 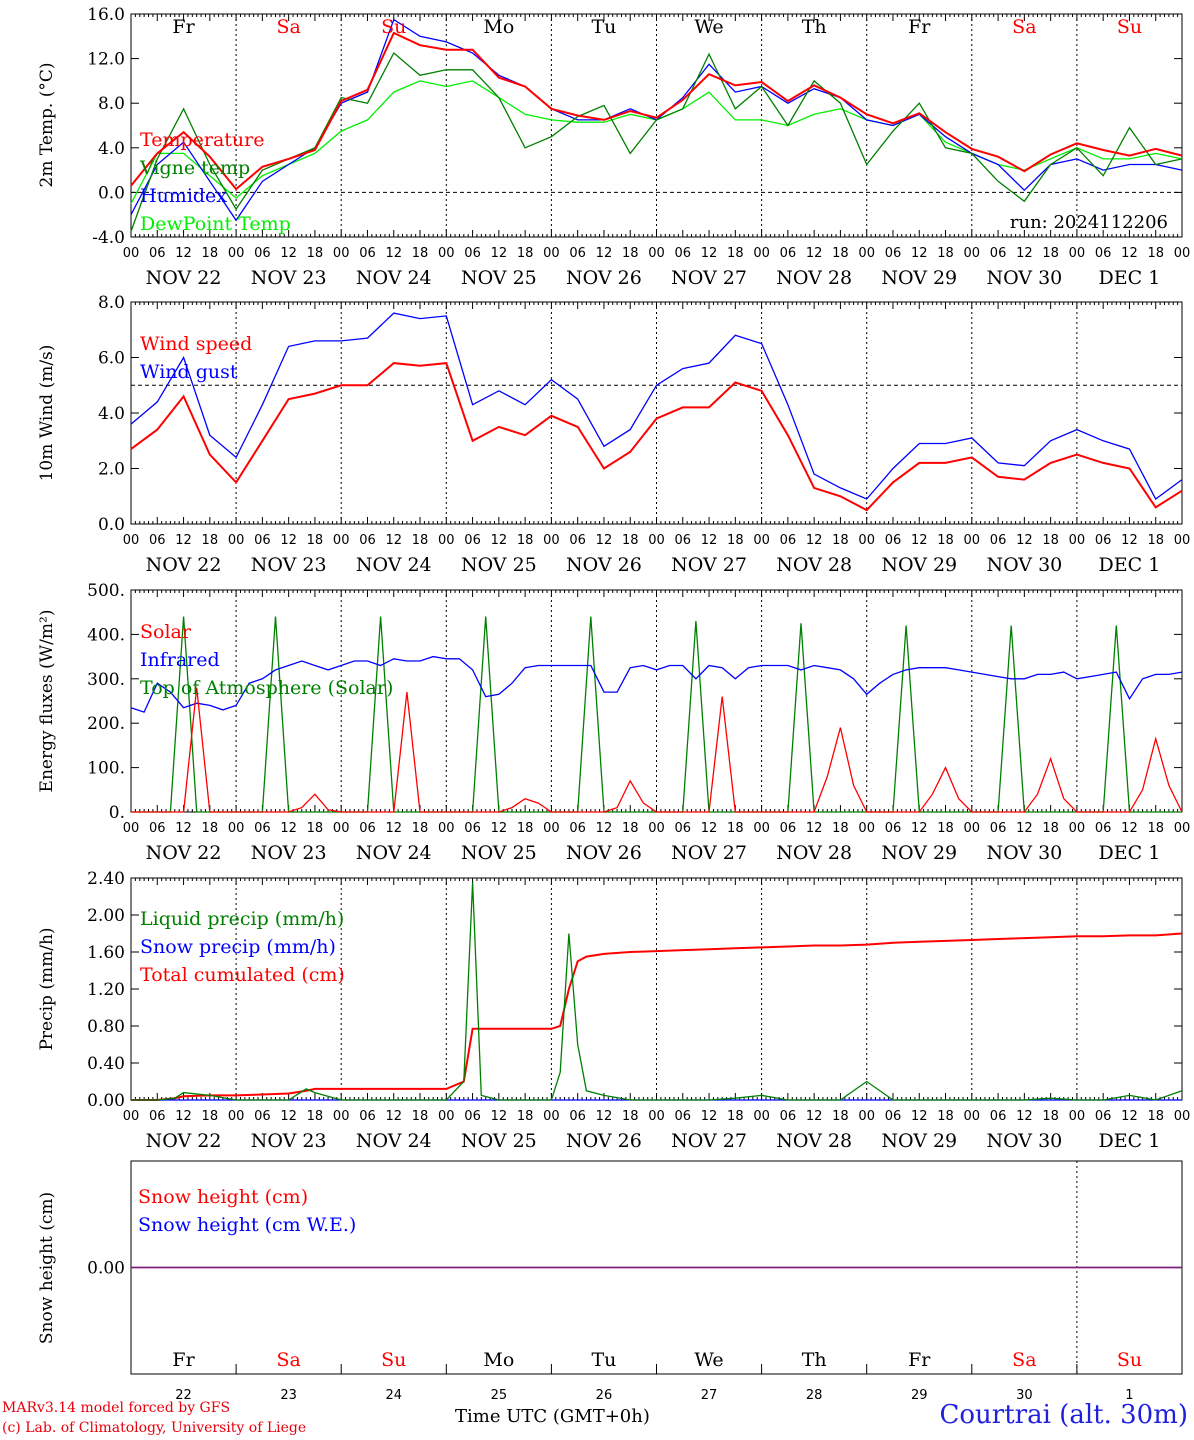 I want to click on precip-ytick-label: 0.80, so click(x=106, y=1027).